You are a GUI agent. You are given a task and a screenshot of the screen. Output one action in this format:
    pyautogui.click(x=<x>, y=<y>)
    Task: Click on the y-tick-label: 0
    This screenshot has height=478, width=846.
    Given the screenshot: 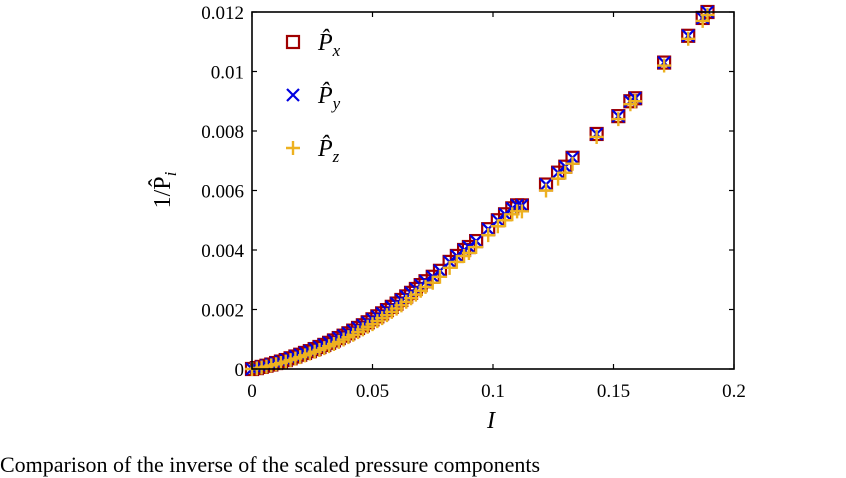 What is the action you would take?
    pyautogui.click(x=240, y=370)
    